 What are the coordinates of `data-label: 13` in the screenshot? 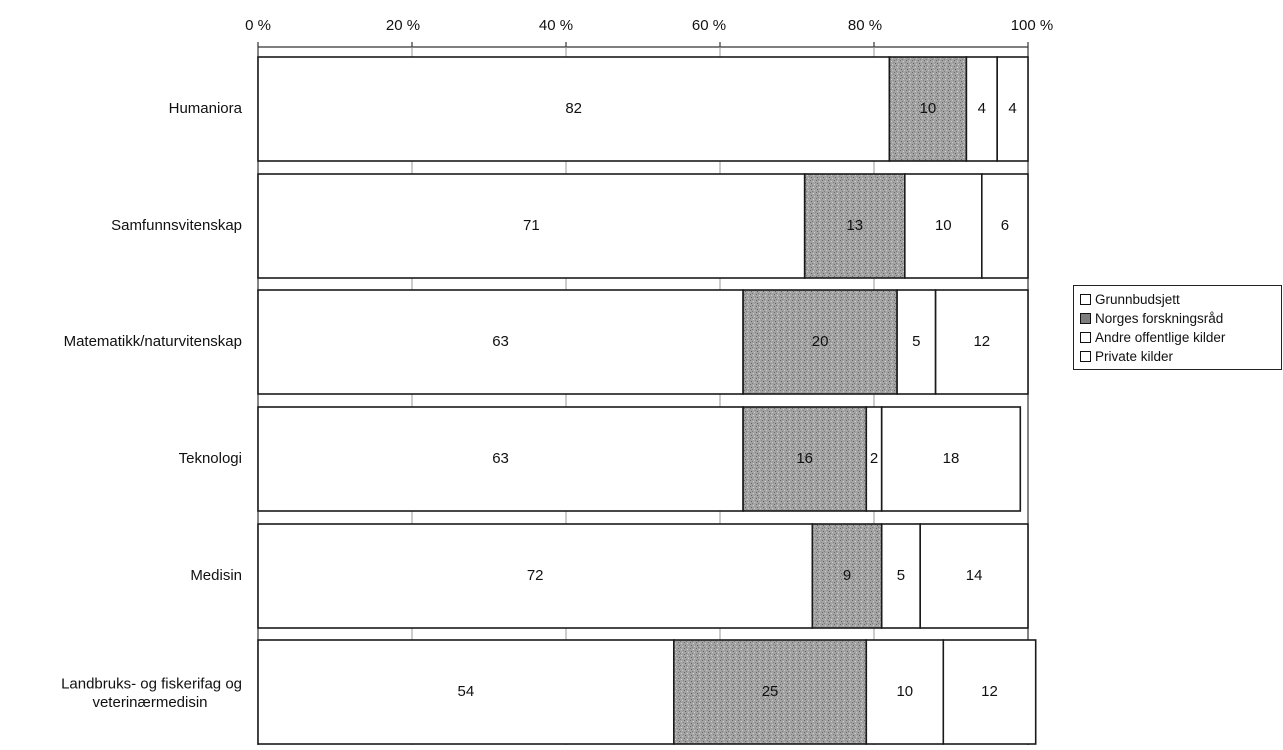 It's located at (854, 225).